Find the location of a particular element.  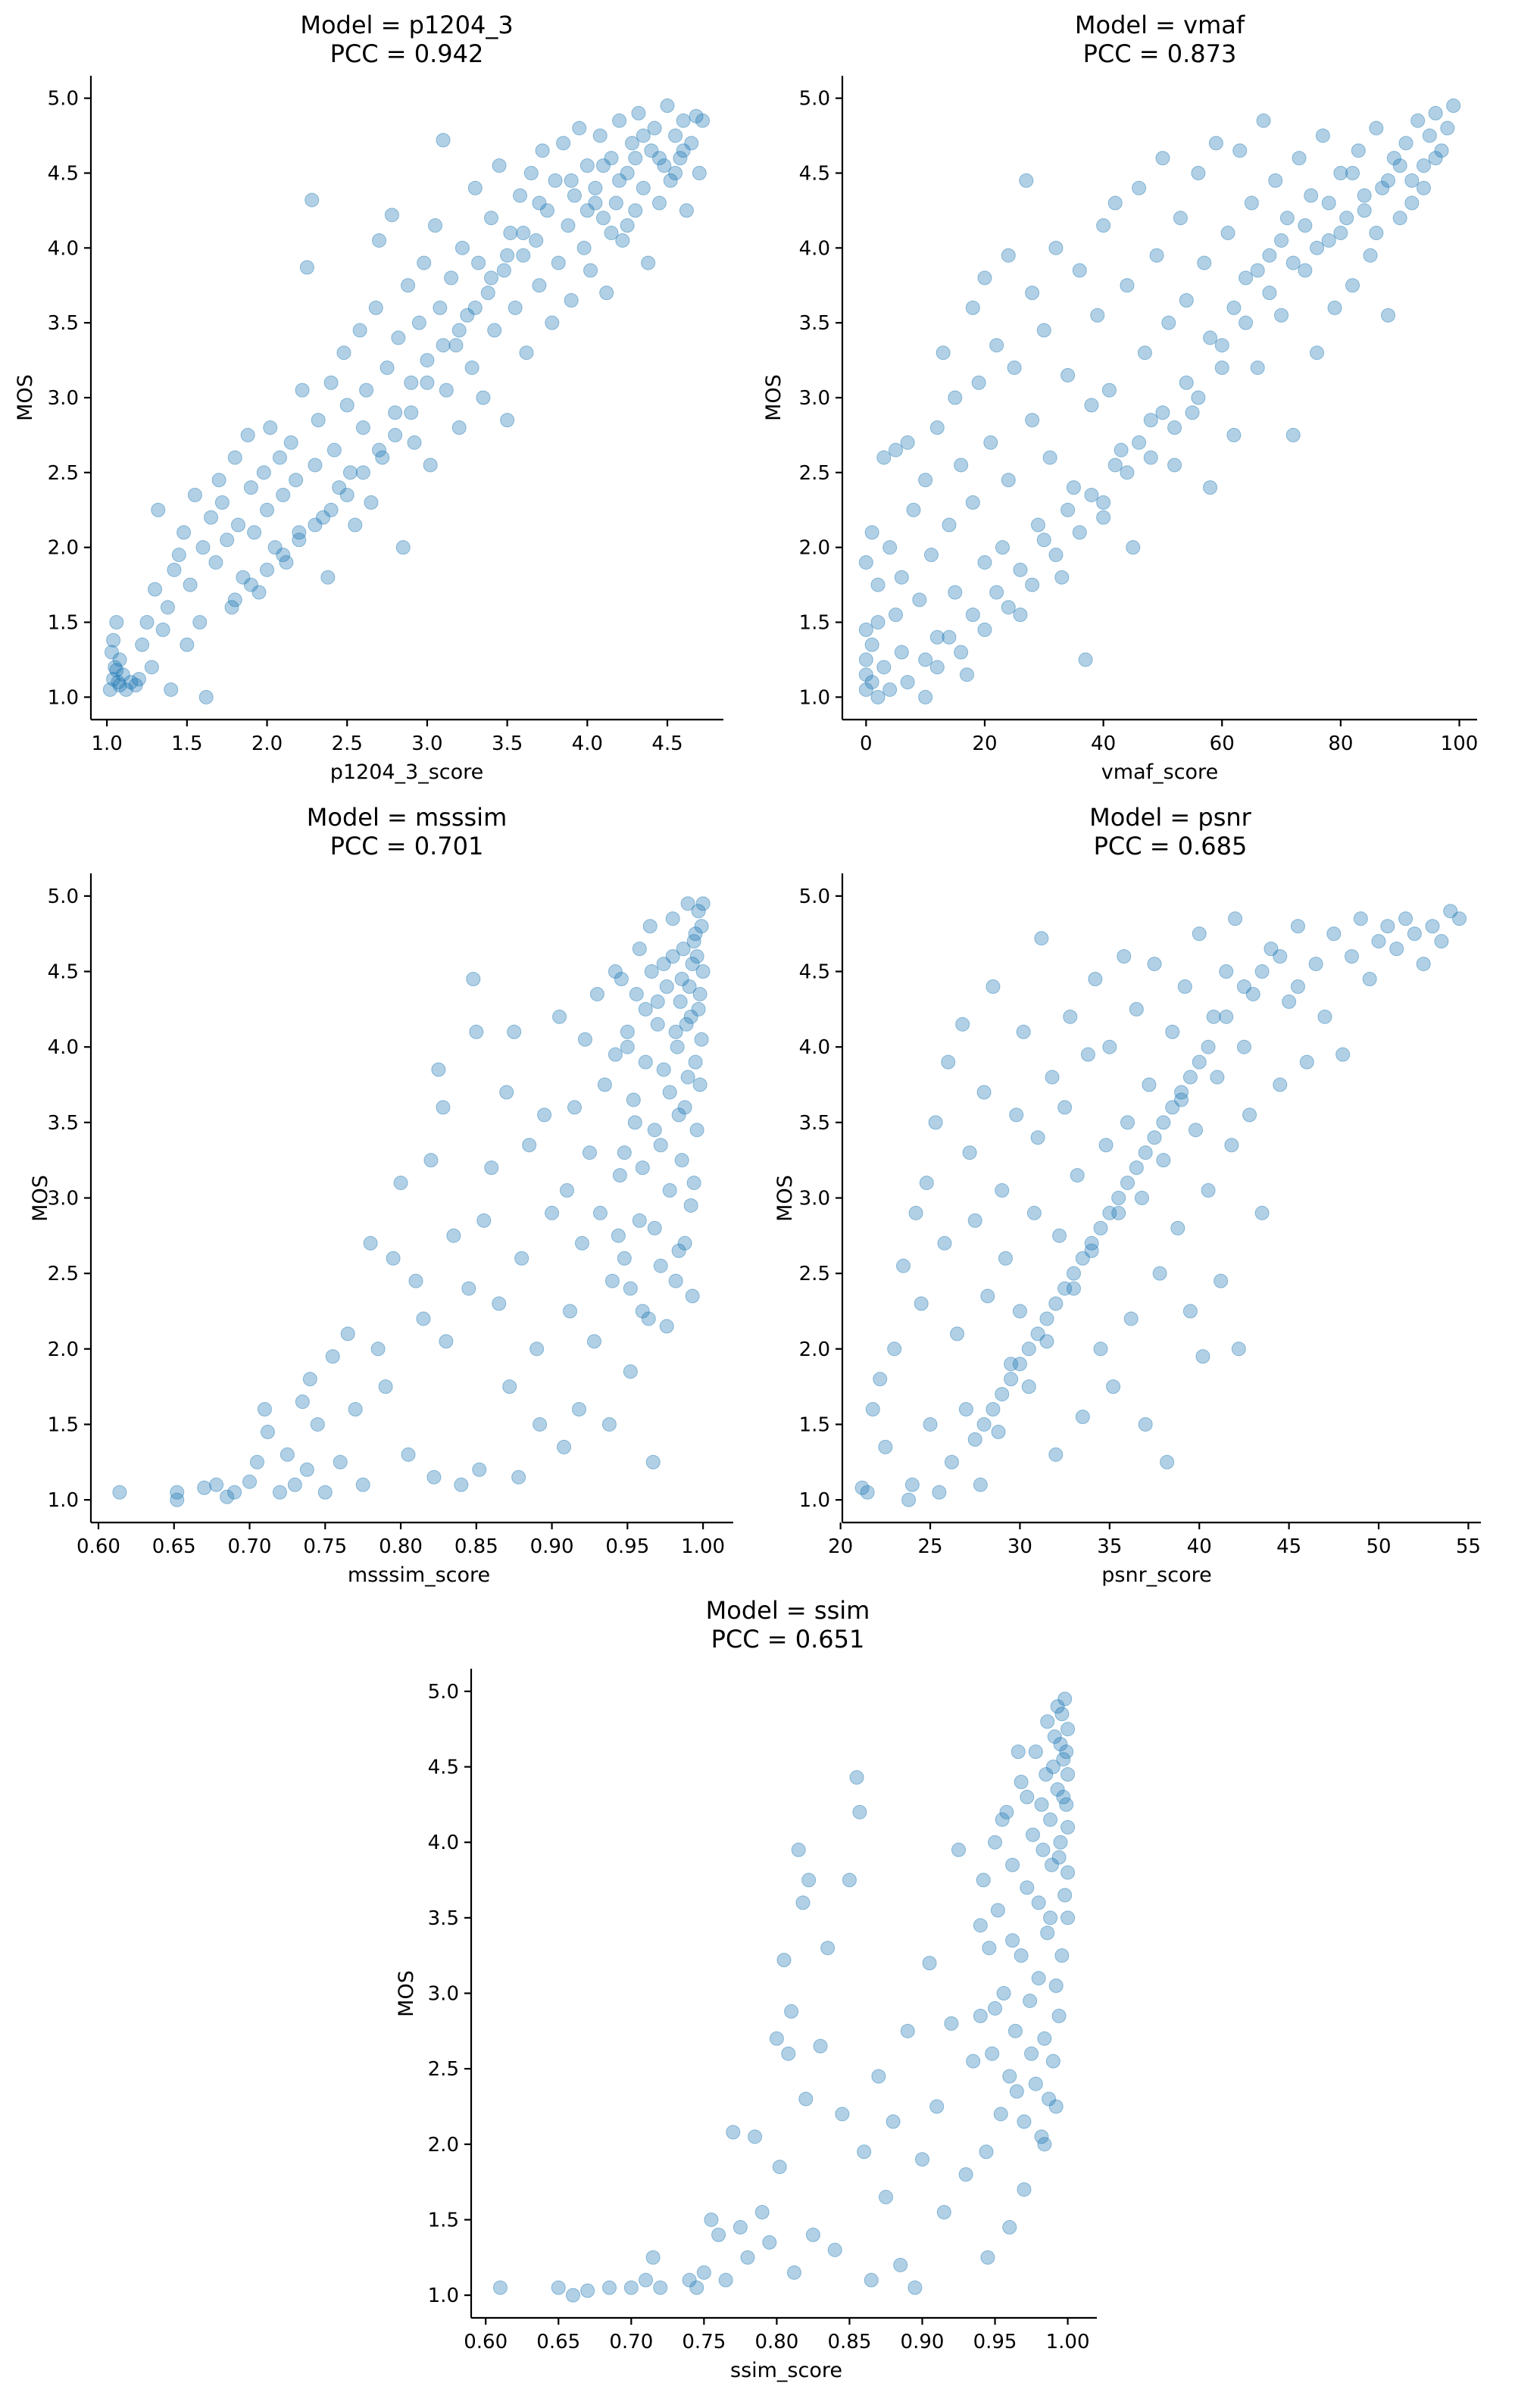

x-tick-label: 2.5 is located at coordinates (347, 743).